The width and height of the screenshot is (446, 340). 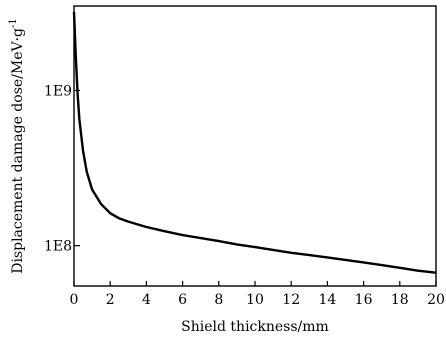 I want to click on x-tick-label: 10, so click(x=255, y=300).